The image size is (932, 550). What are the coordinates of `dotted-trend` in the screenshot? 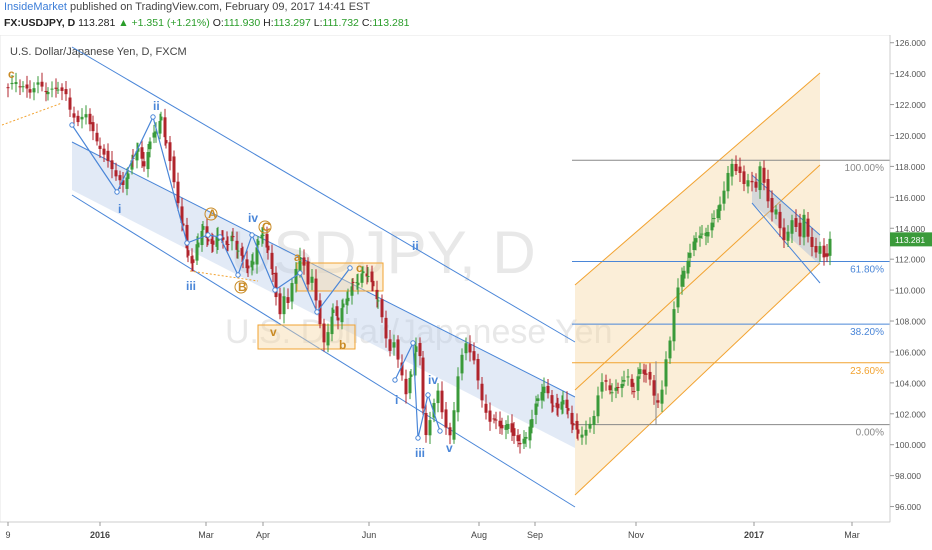 It's located at (32, 114).